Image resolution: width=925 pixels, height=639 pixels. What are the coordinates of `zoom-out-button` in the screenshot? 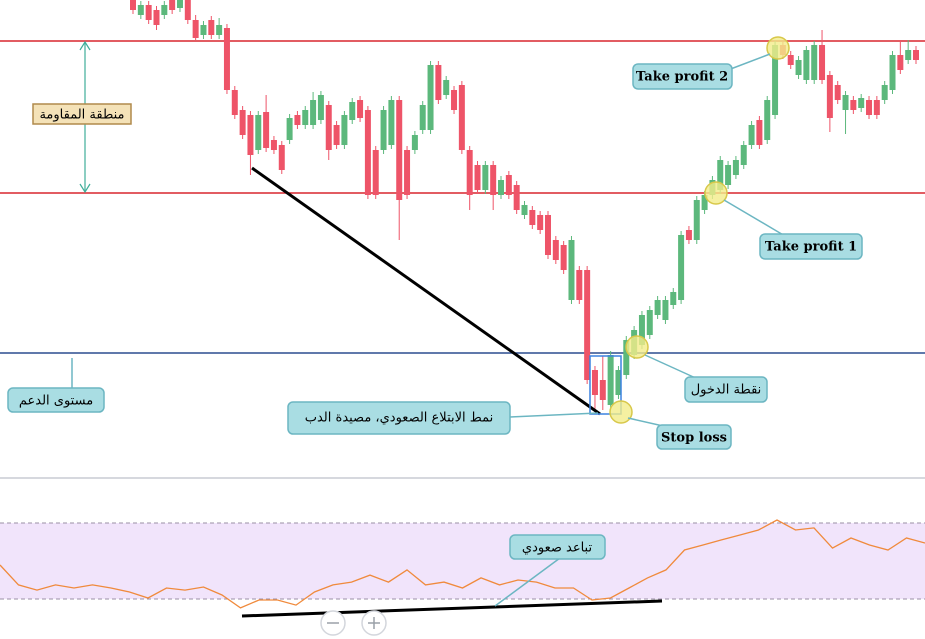 It's located at (333, 623).